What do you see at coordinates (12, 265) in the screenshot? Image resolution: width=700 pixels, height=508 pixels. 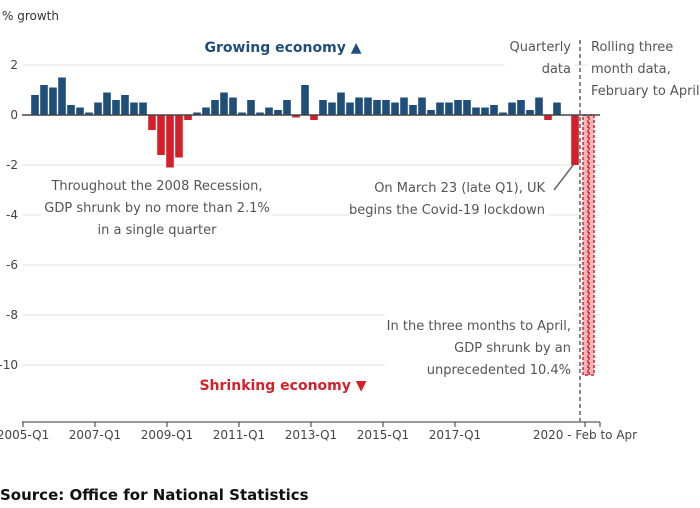 I see `y-tick-label: -6` at bounding box center [12, 265].